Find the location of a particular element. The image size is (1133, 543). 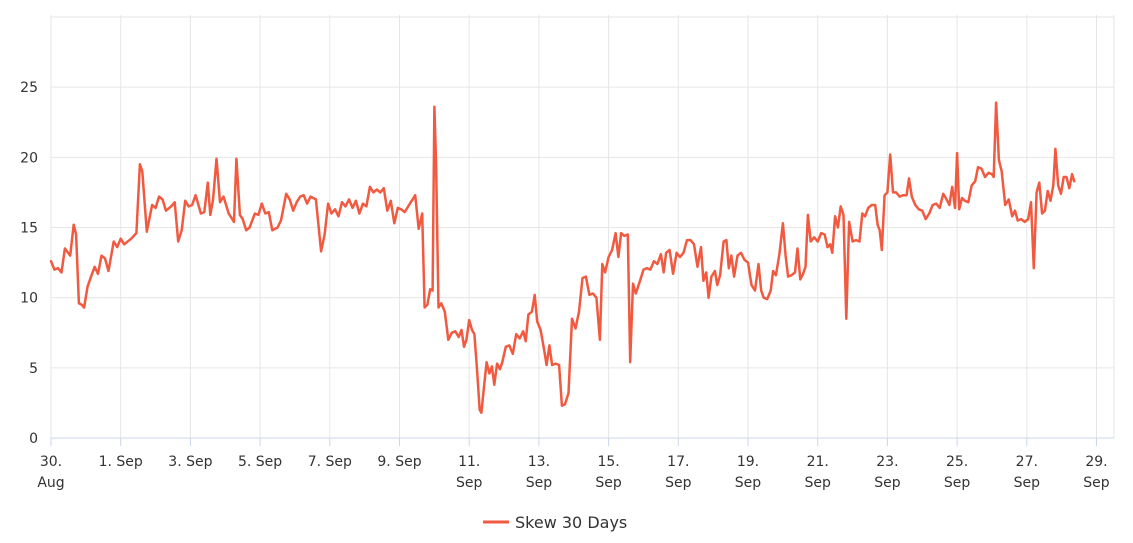

legend-label: Skew 30 Days is located at coordinates (571, 522).